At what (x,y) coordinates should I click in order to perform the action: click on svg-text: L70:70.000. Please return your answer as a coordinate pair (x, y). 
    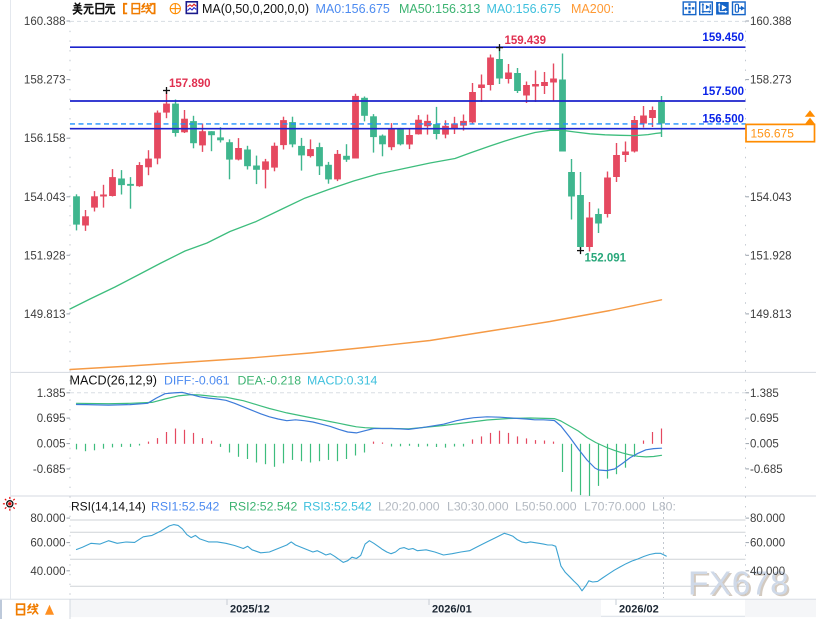
    Looking at the image, I should click on (615, 507).